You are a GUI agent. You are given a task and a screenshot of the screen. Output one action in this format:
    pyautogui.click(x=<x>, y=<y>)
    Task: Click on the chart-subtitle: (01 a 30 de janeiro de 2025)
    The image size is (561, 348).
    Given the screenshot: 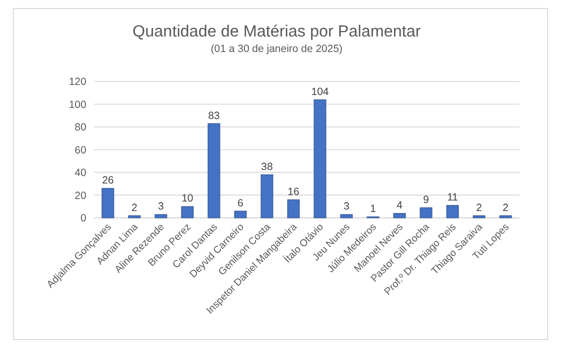 What is the action you would take?
    pyautogui.click(x=276, y=49)
    